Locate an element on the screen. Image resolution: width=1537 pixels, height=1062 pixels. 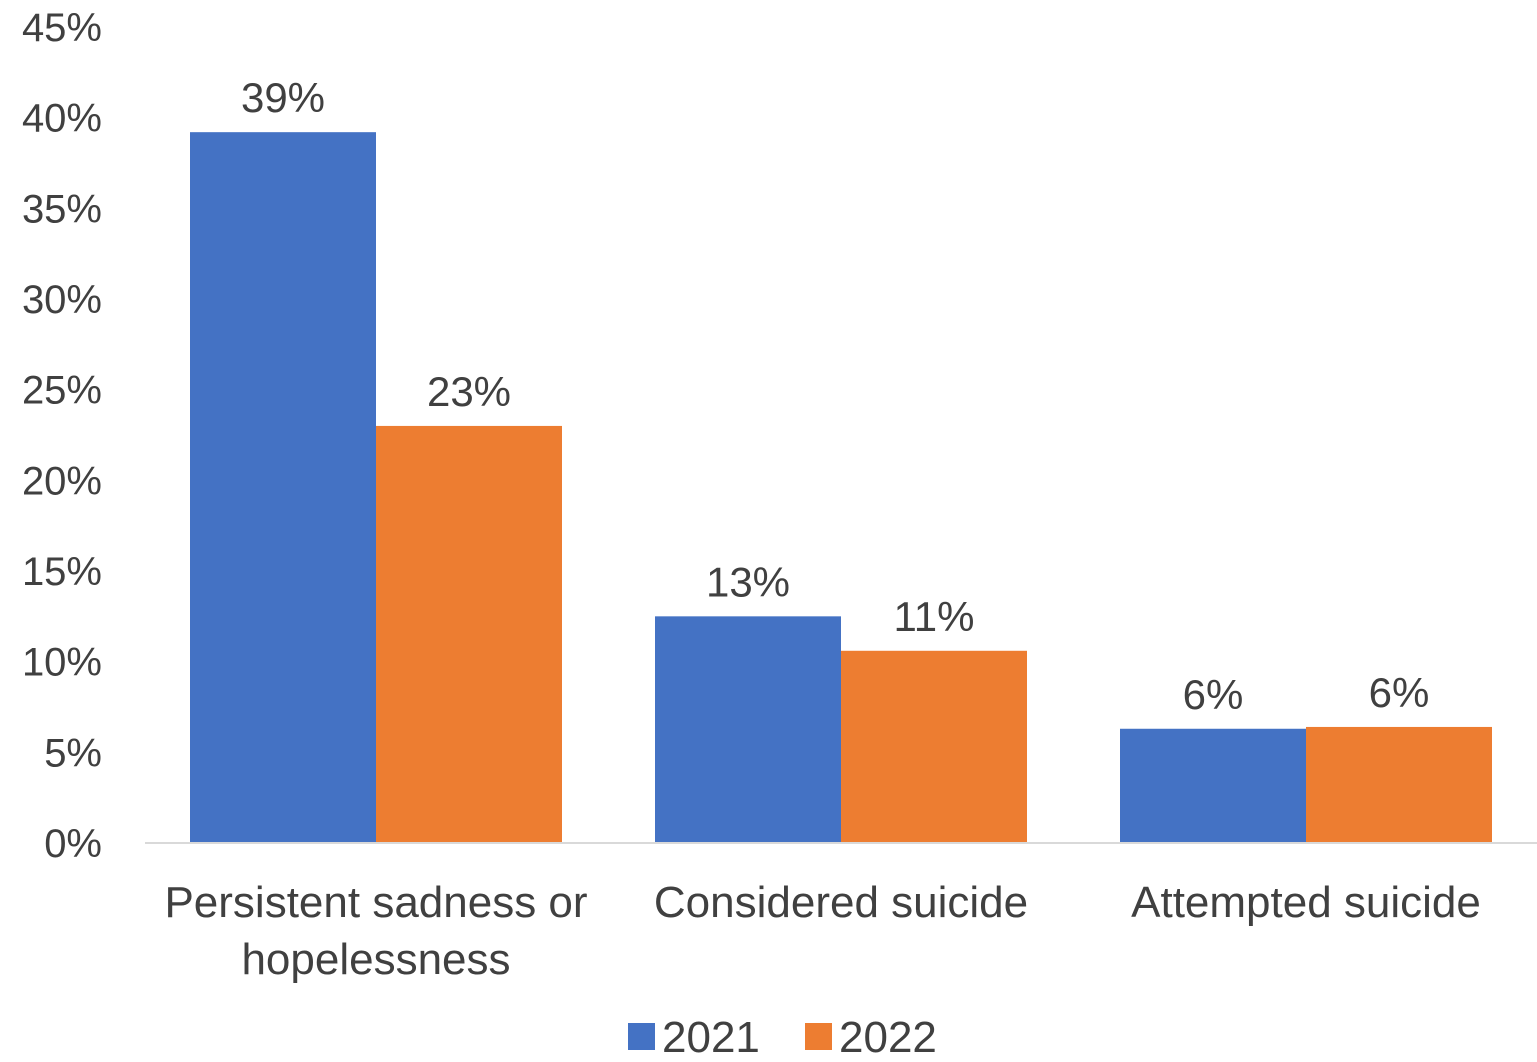
legend: 2021 2022 is located at coordinates (782, 1037).